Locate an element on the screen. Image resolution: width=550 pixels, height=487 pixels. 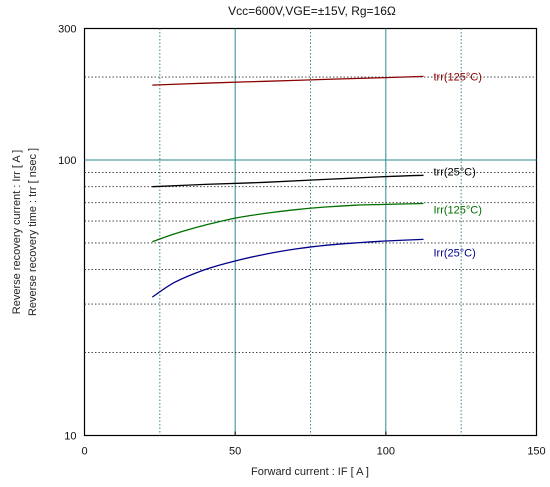
y-tick-label: 100 is located at coordinates (67, 161).